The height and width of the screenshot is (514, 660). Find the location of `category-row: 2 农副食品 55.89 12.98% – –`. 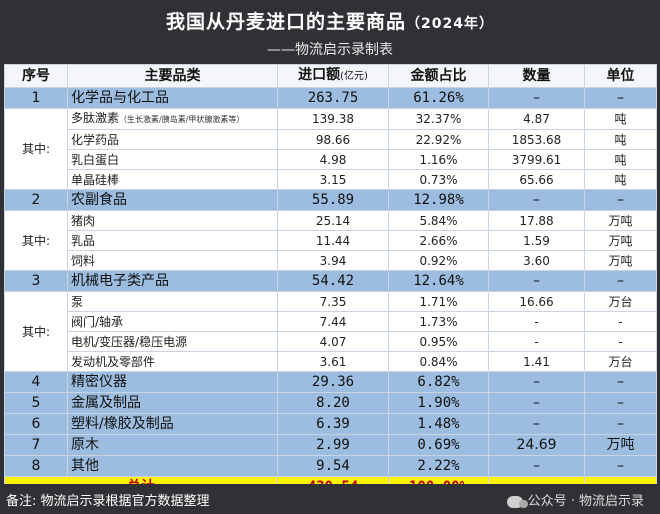

category-row: 2 农副食品 55.89 12.98% – – is located at coordinates (330, 200).